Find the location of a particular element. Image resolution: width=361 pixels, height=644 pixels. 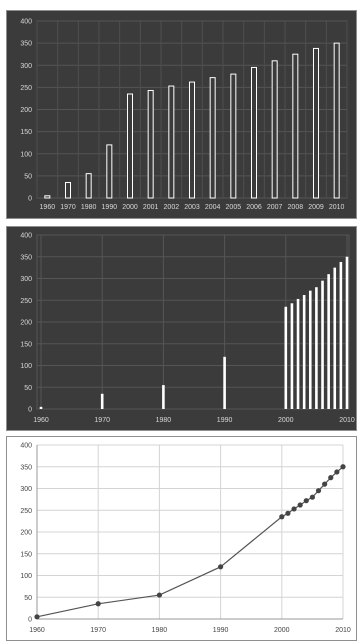

x-tick-label: 2004 is located at coordinates (213, 207).